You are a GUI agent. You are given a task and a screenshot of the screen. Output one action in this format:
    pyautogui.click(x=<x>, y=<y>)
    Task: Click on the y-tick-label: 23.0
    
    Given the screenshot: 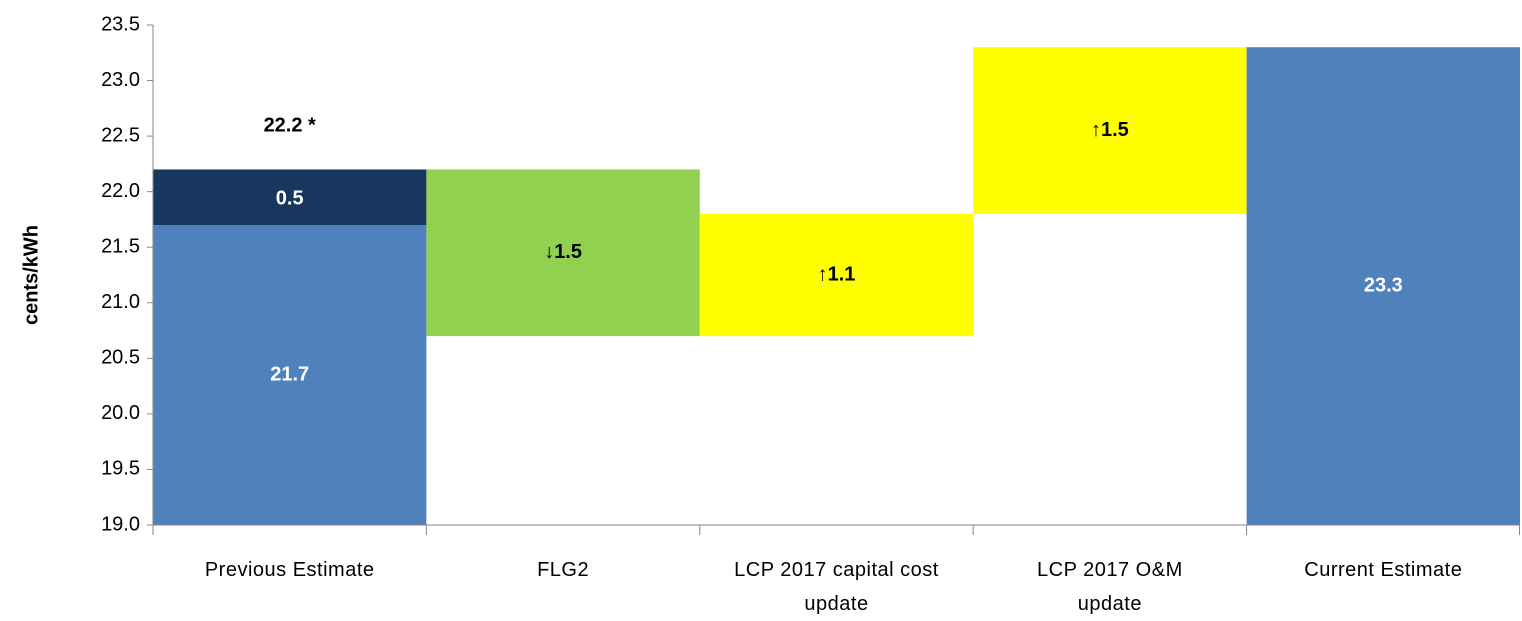 What is the action you would take?
    pyautogui.click(x=120, y=80)
    